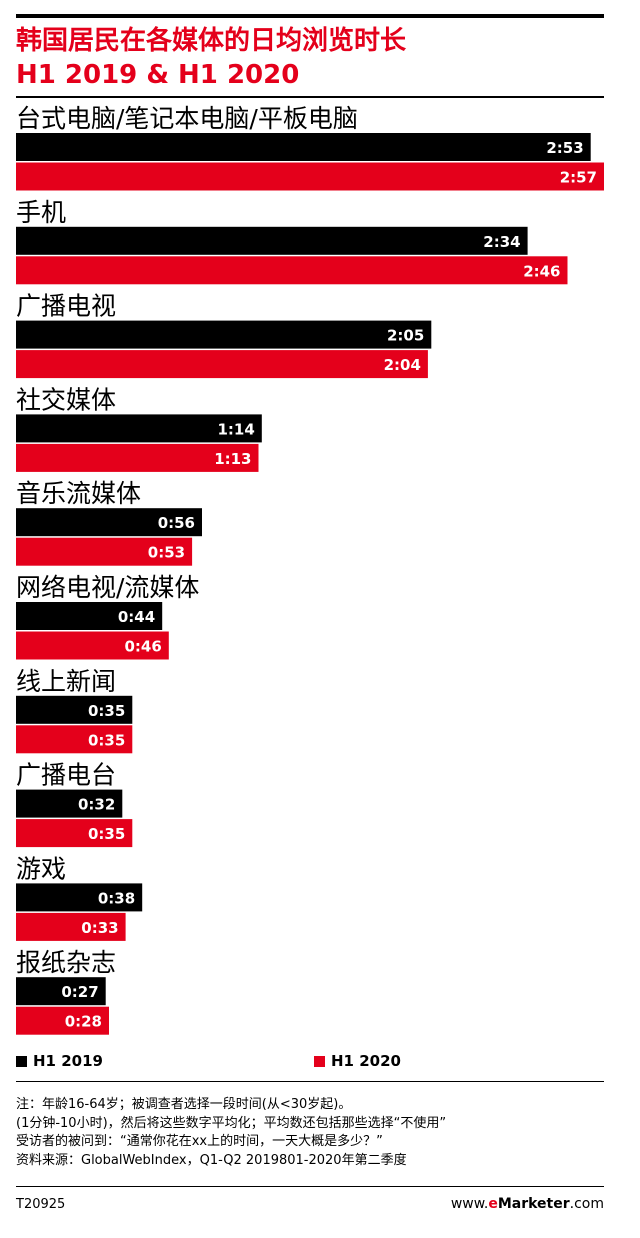  What do you see at coordinates (578, 178) in the screenshot?
I see `value-label-2020-cat-1: 2:57` at bounding box center [578, 178].